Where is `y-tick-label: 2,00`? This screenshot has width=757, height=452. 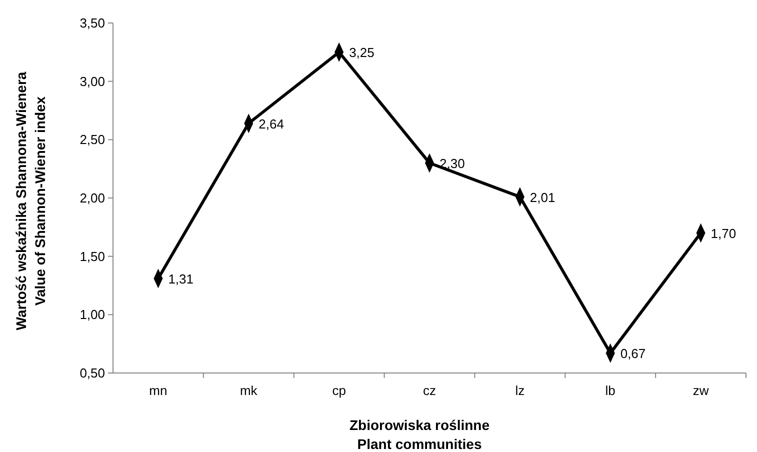 y-tick-label: 2,00 is located at coordinates (92, 198).